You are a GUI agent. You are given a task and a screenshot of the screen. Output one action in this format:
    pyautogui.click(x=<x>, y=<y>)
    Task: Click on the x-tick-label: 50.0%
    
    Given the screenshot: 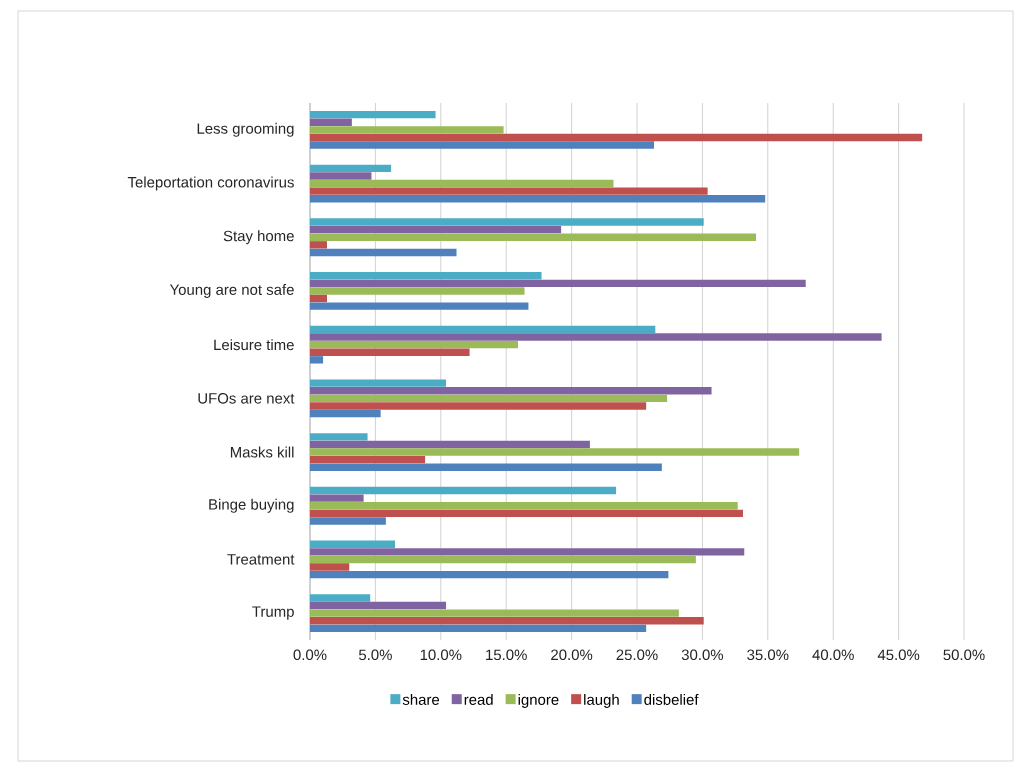 What is the action you would take?
    pyautogui.click(x=964, y=655)
    